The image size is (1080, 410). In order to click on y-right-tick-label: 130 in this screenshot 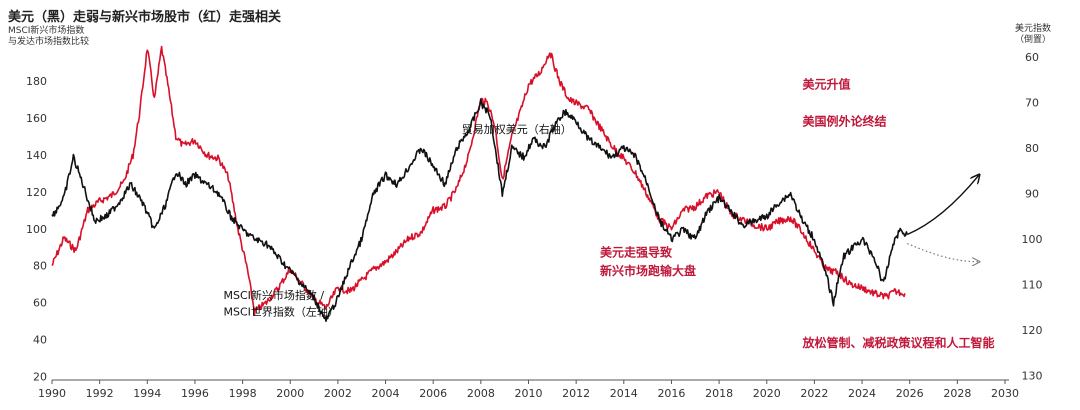, I will do `click(1032, 375)`.